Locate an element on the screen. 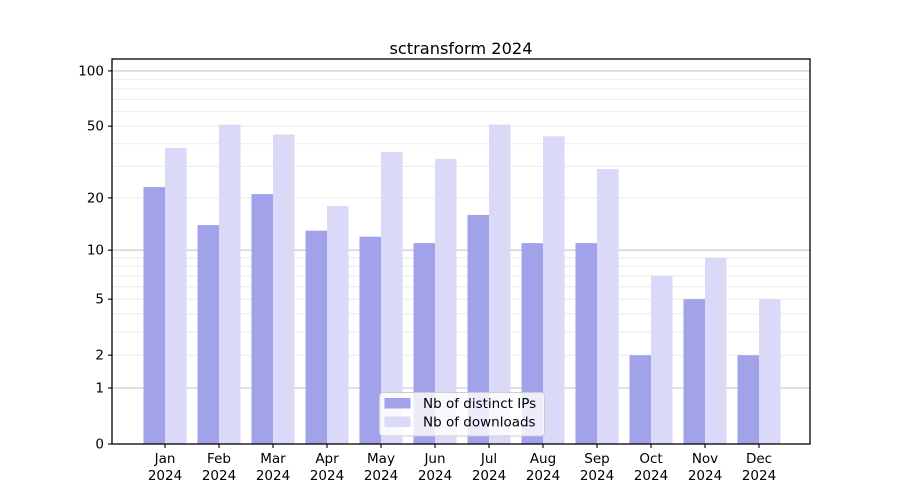  y-axis-tick-label: 100 is located at coordinates (91, 71).